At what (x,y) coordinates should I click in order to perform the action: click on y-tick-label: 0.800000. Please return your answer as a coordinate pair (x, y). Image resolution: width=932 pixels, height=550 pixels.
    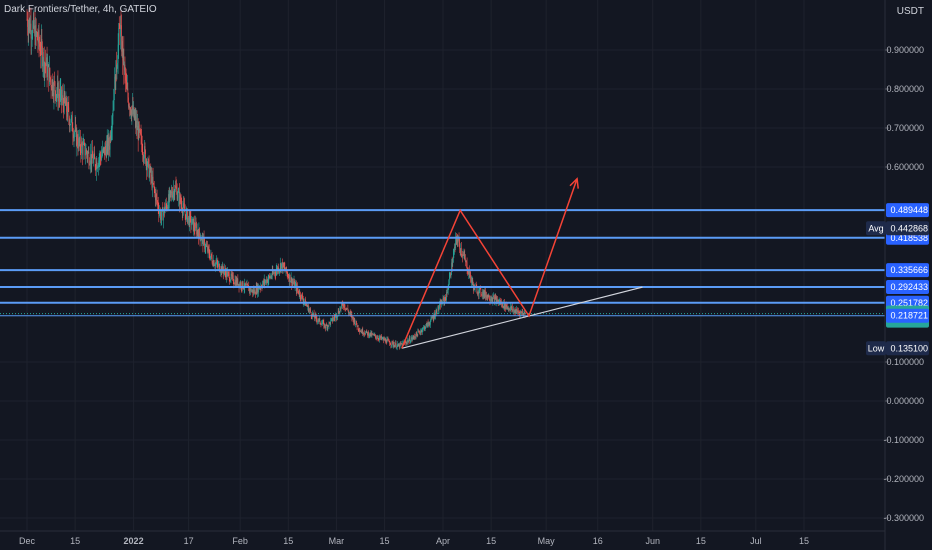
    Looking at the image, I should click on (905, 89).